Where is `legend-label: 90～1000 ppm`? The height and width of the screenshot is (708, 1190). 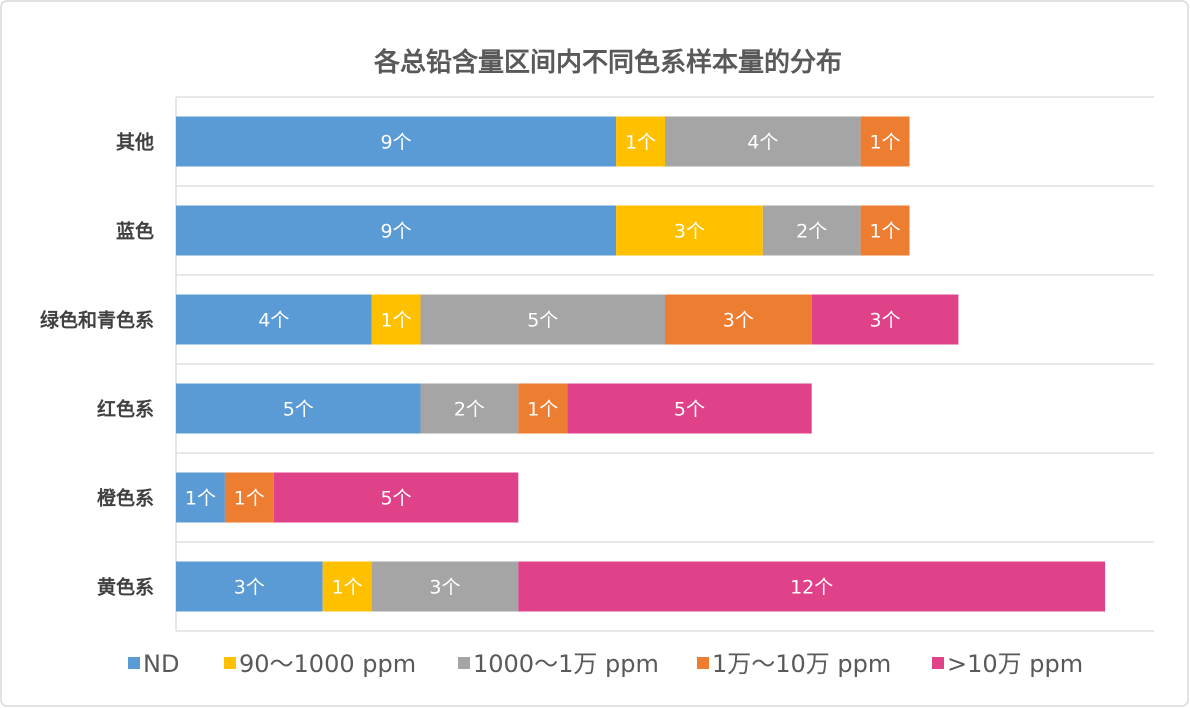
legend-label: 90～1000 ppm is located at coordinates (327, 664).